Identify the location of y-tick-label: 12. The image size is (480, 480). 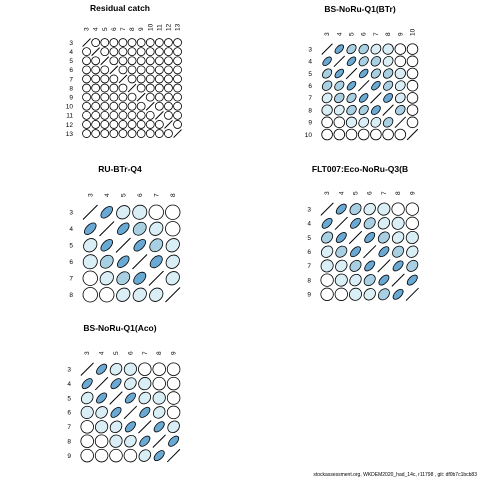
(70, 125).